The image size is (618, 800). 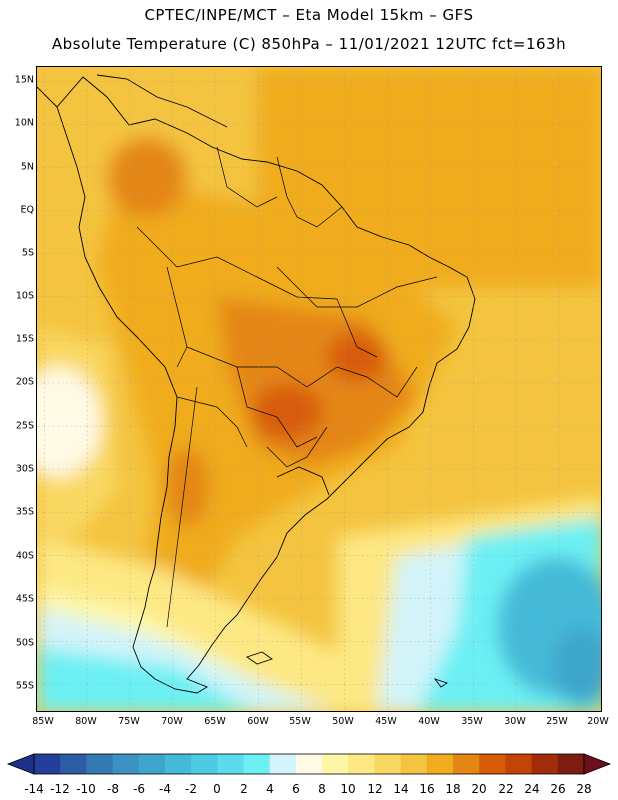 What do you see at coordinates (479, 789) in the screenshot?
I see `colorbar-label: 20` at bounding box center [479, 789].